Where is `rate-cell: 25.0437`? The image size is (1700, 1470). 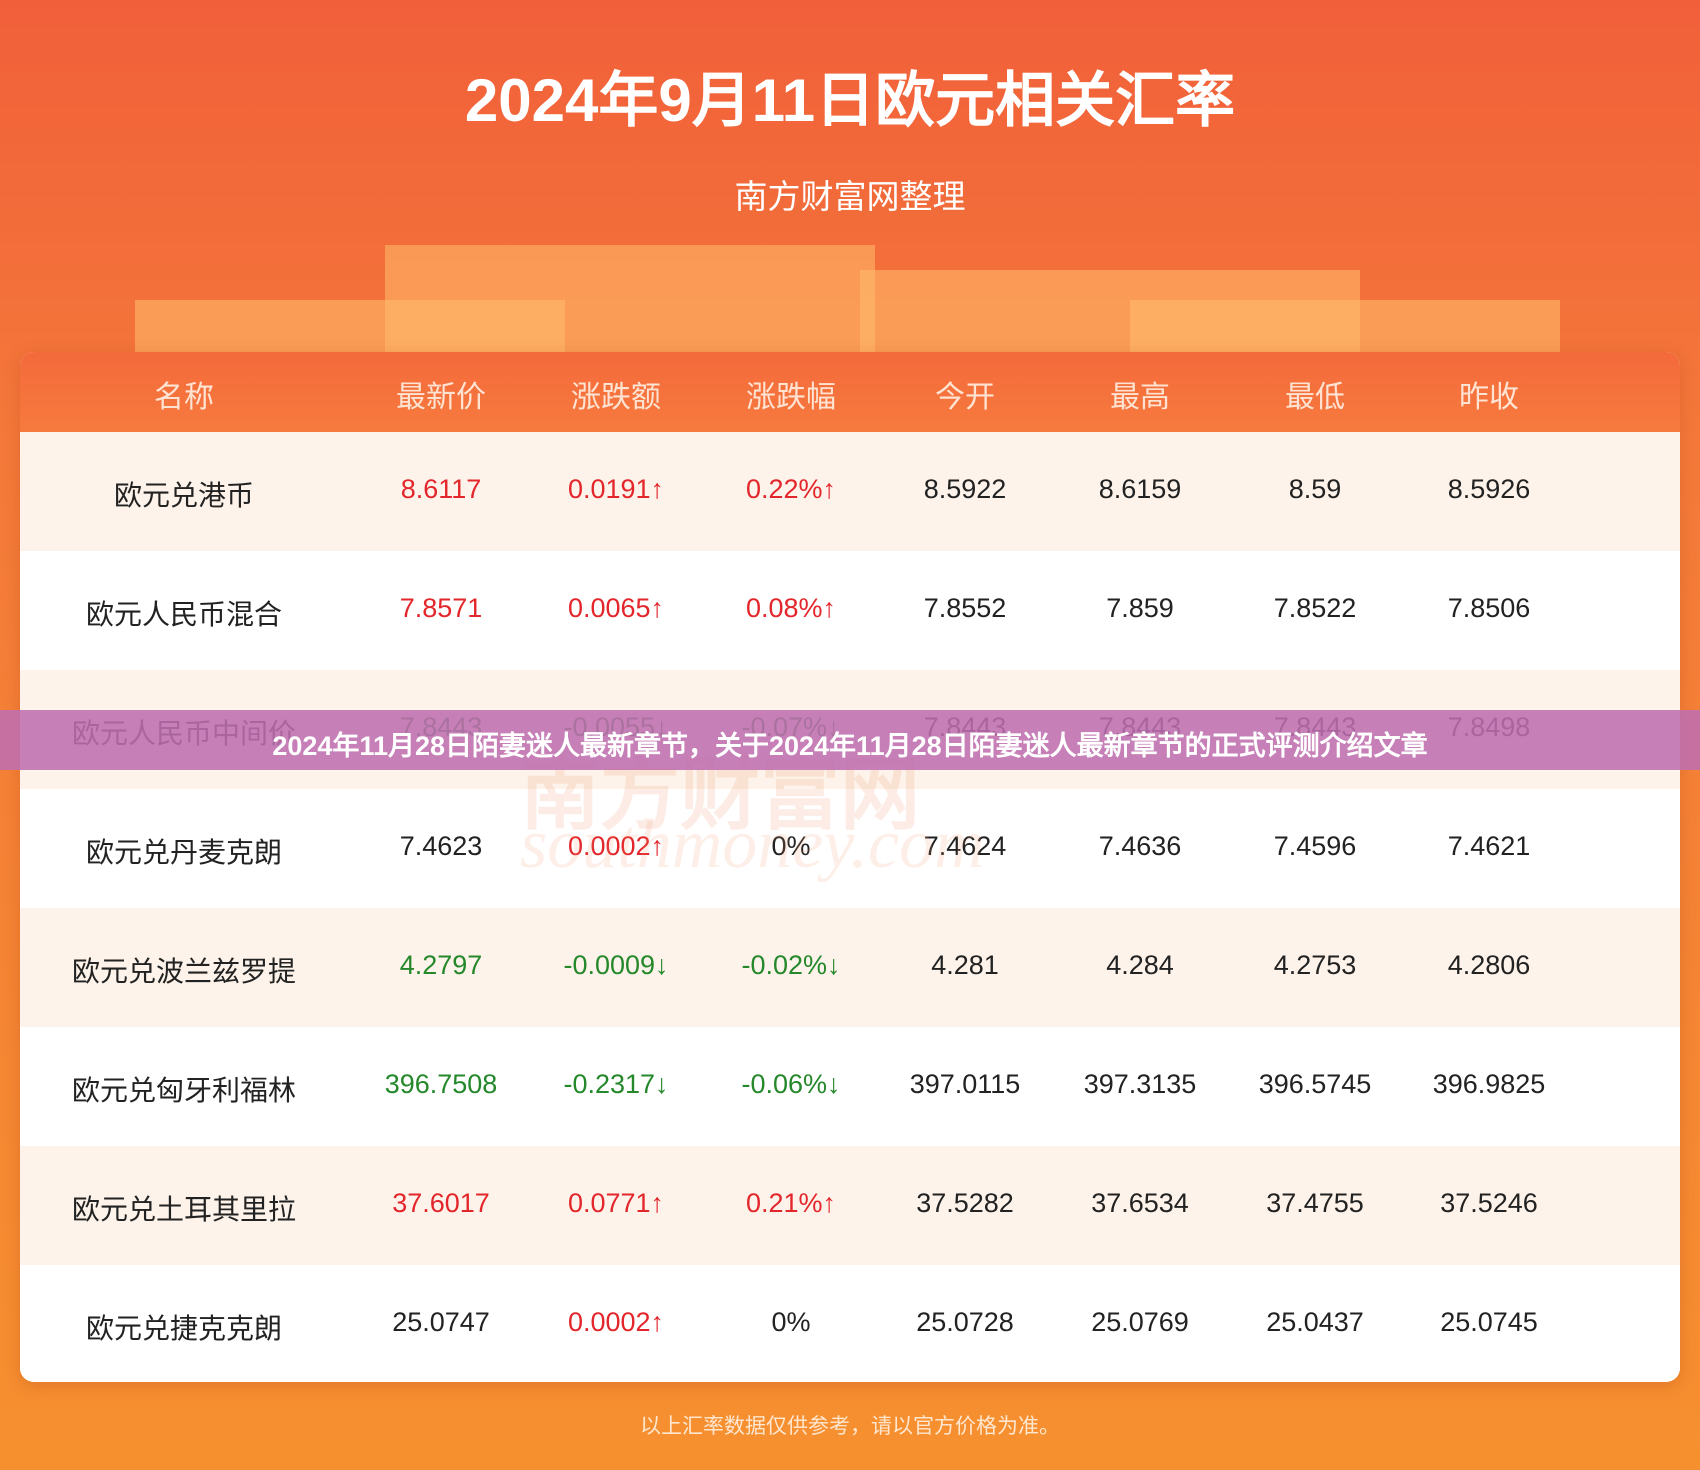
rate-cell: 25.0437 is located at coordinates (1315, 1322).